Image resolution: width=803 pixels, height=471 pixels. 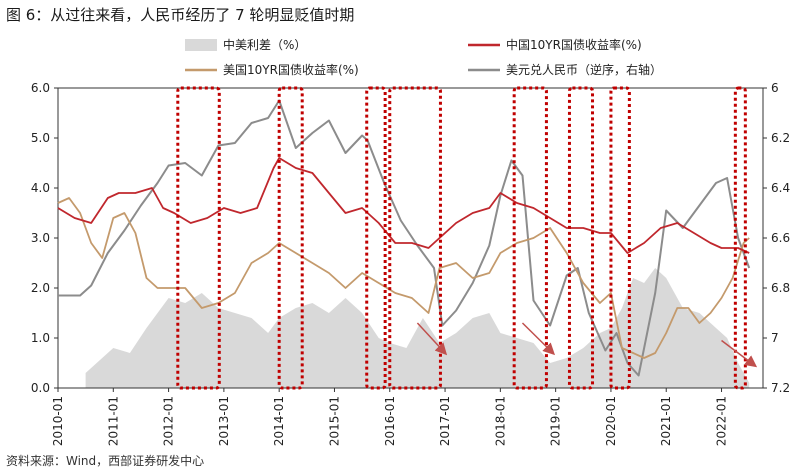 I want to click on y-left-tick-label: 1.0, so click(x=40, y=338).